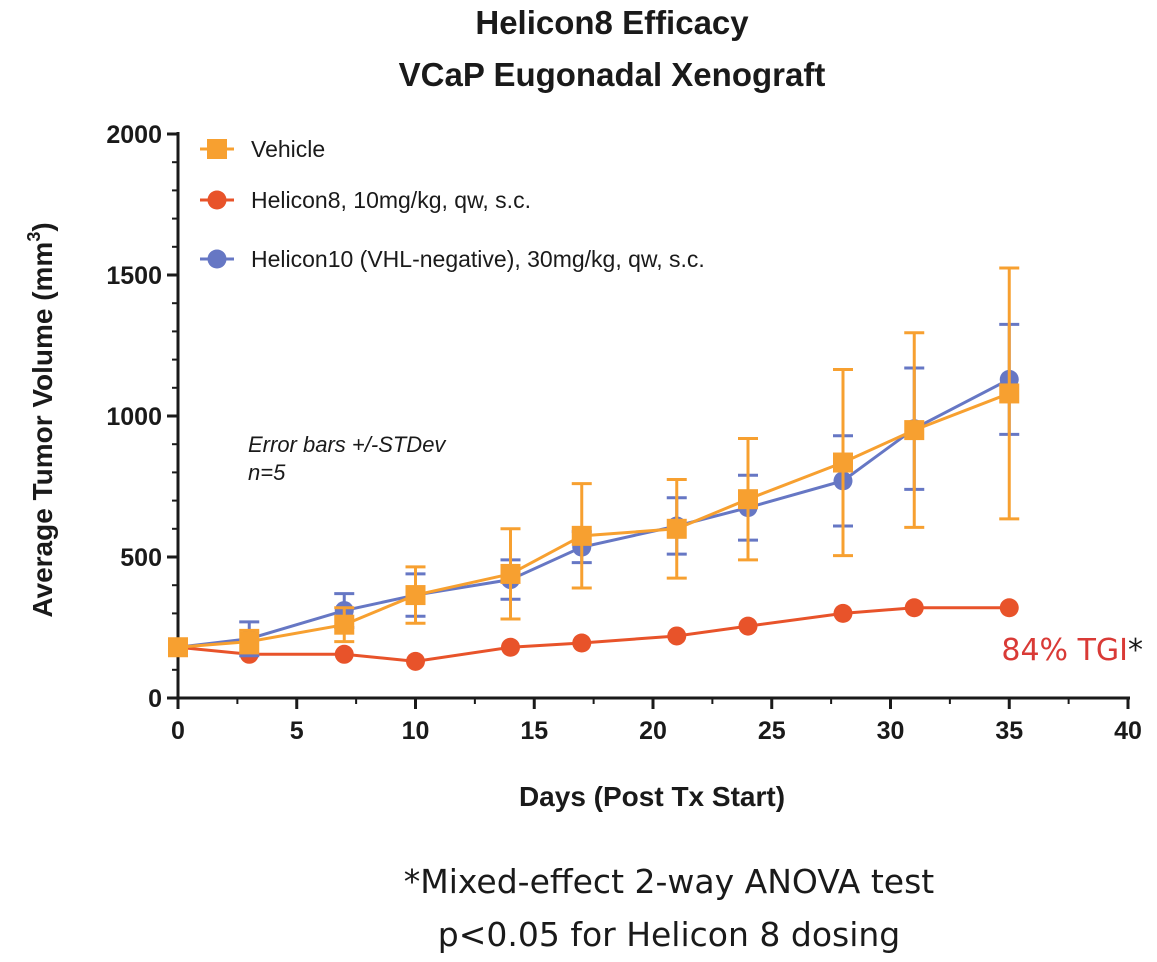 Image resolution: width=1157 pixels, height=962 pixels. I want to click on x-axis-label: Days (Post Tx Start), so click(652, 796).